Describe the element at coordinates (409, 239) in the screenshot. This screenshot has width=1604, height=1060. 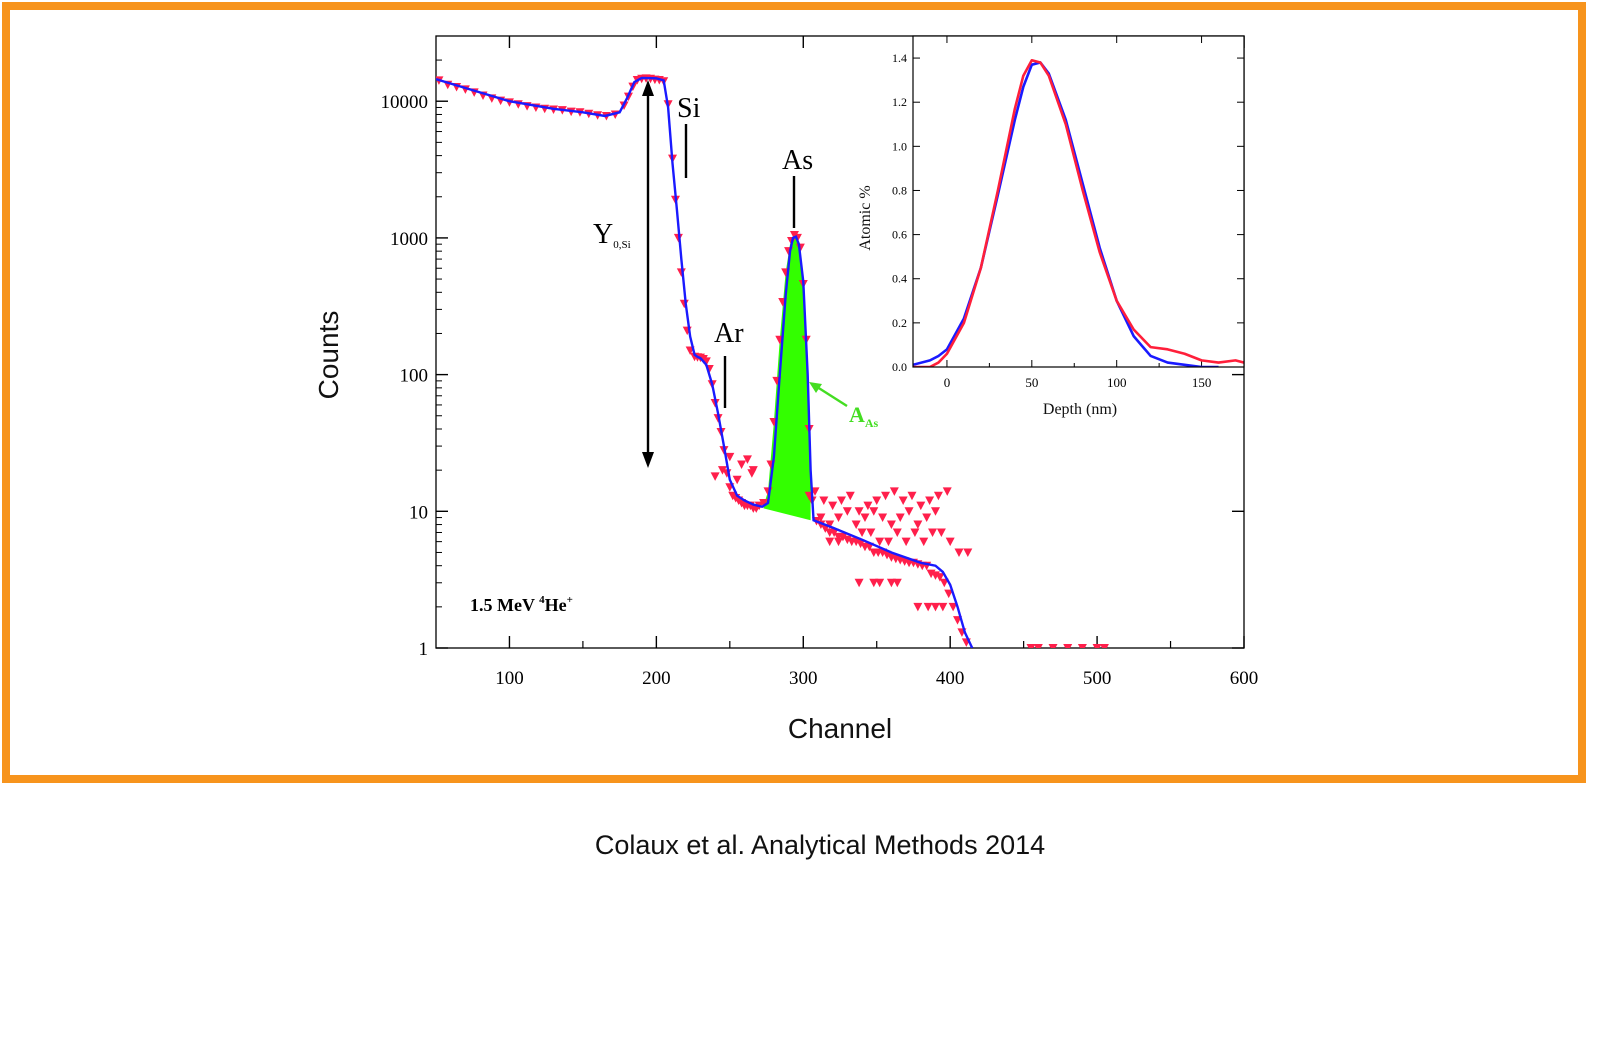
I see `main-y-tick-label: 1000` at that location.